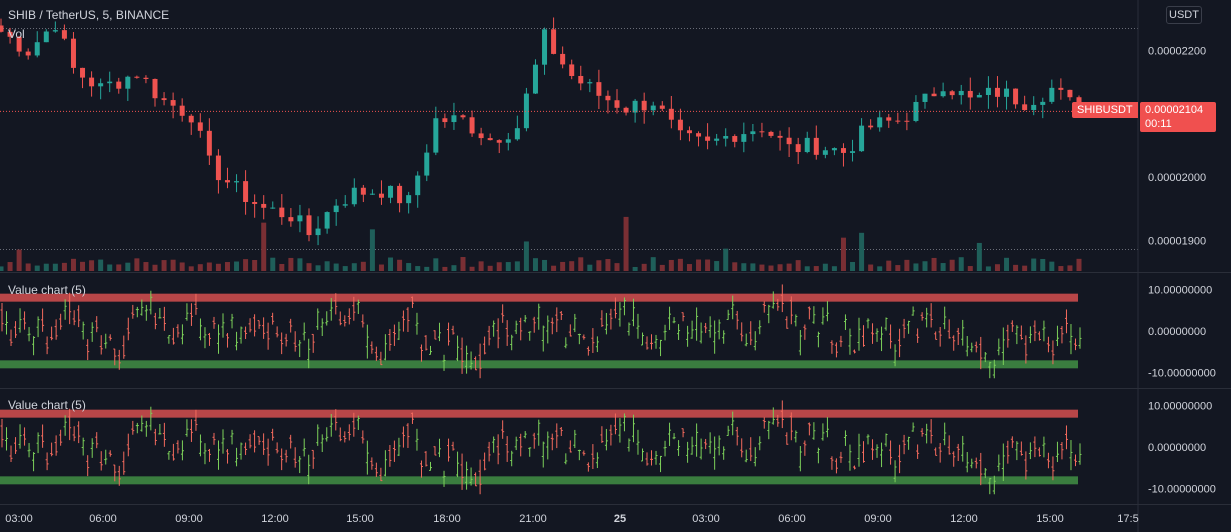  Describe the element at coordinates (1184, 15) in the screenshot. I see `currency-button: USDT` at that location.